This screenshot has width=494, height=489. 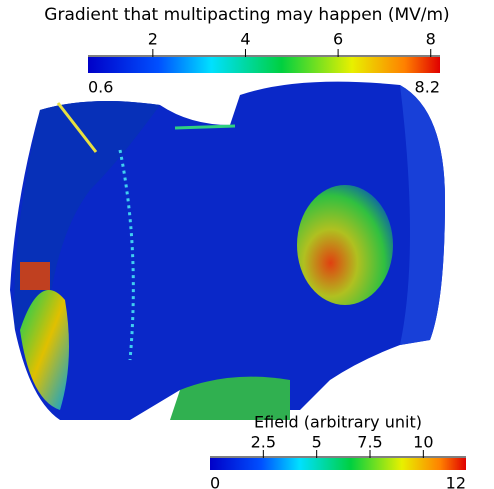 What do you see at coordinates (369, 442) in the screenshot?
I see `tick-label: 7.5` at bounding box center [369, 442].